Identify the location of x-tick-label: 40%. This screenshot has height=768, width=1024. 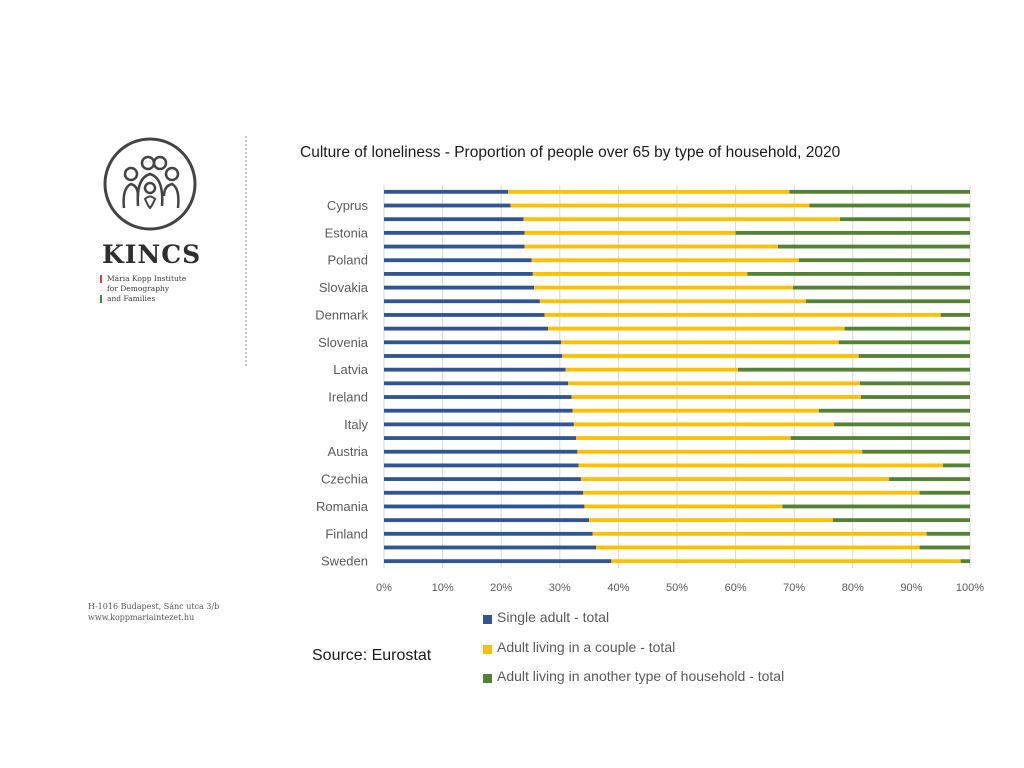
(618, 588).